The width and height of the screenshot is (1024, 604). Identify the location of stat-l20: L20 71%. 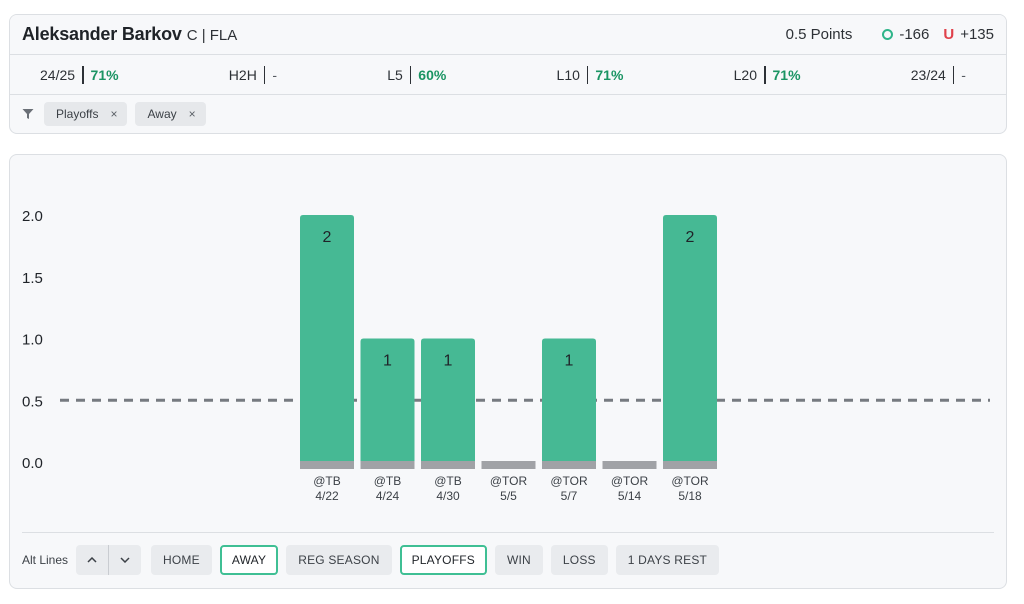
(767, 74).